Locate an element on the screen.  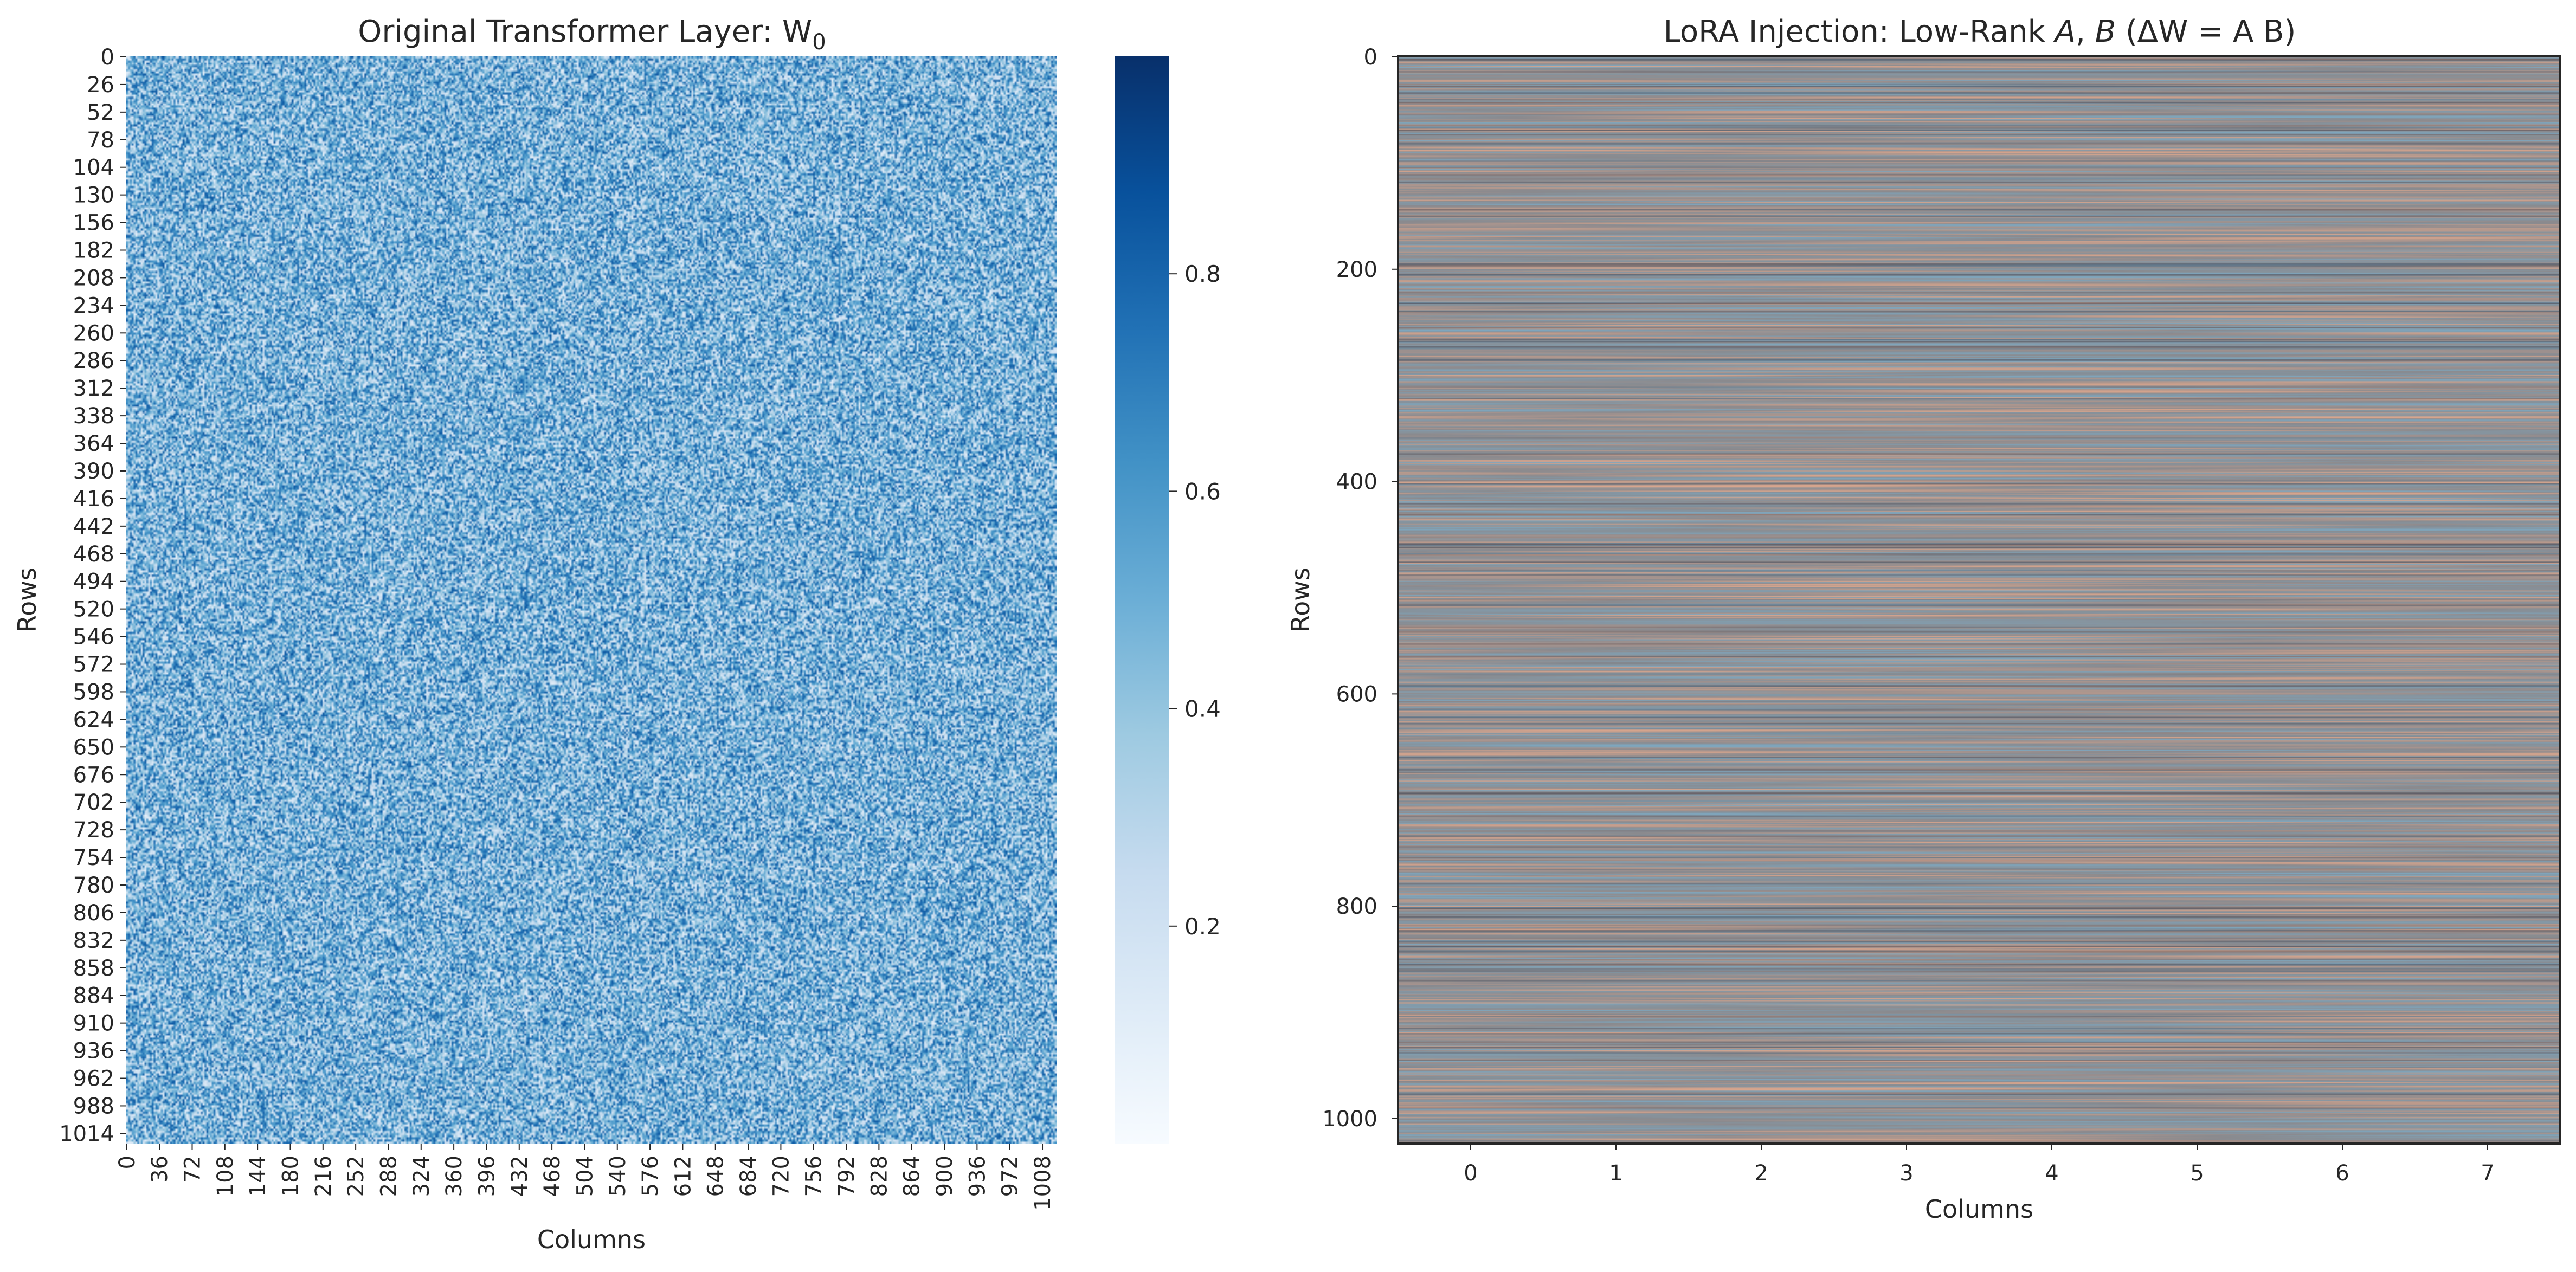
right-x-tick-label: 6 is located at coordinates (2342, 1173).